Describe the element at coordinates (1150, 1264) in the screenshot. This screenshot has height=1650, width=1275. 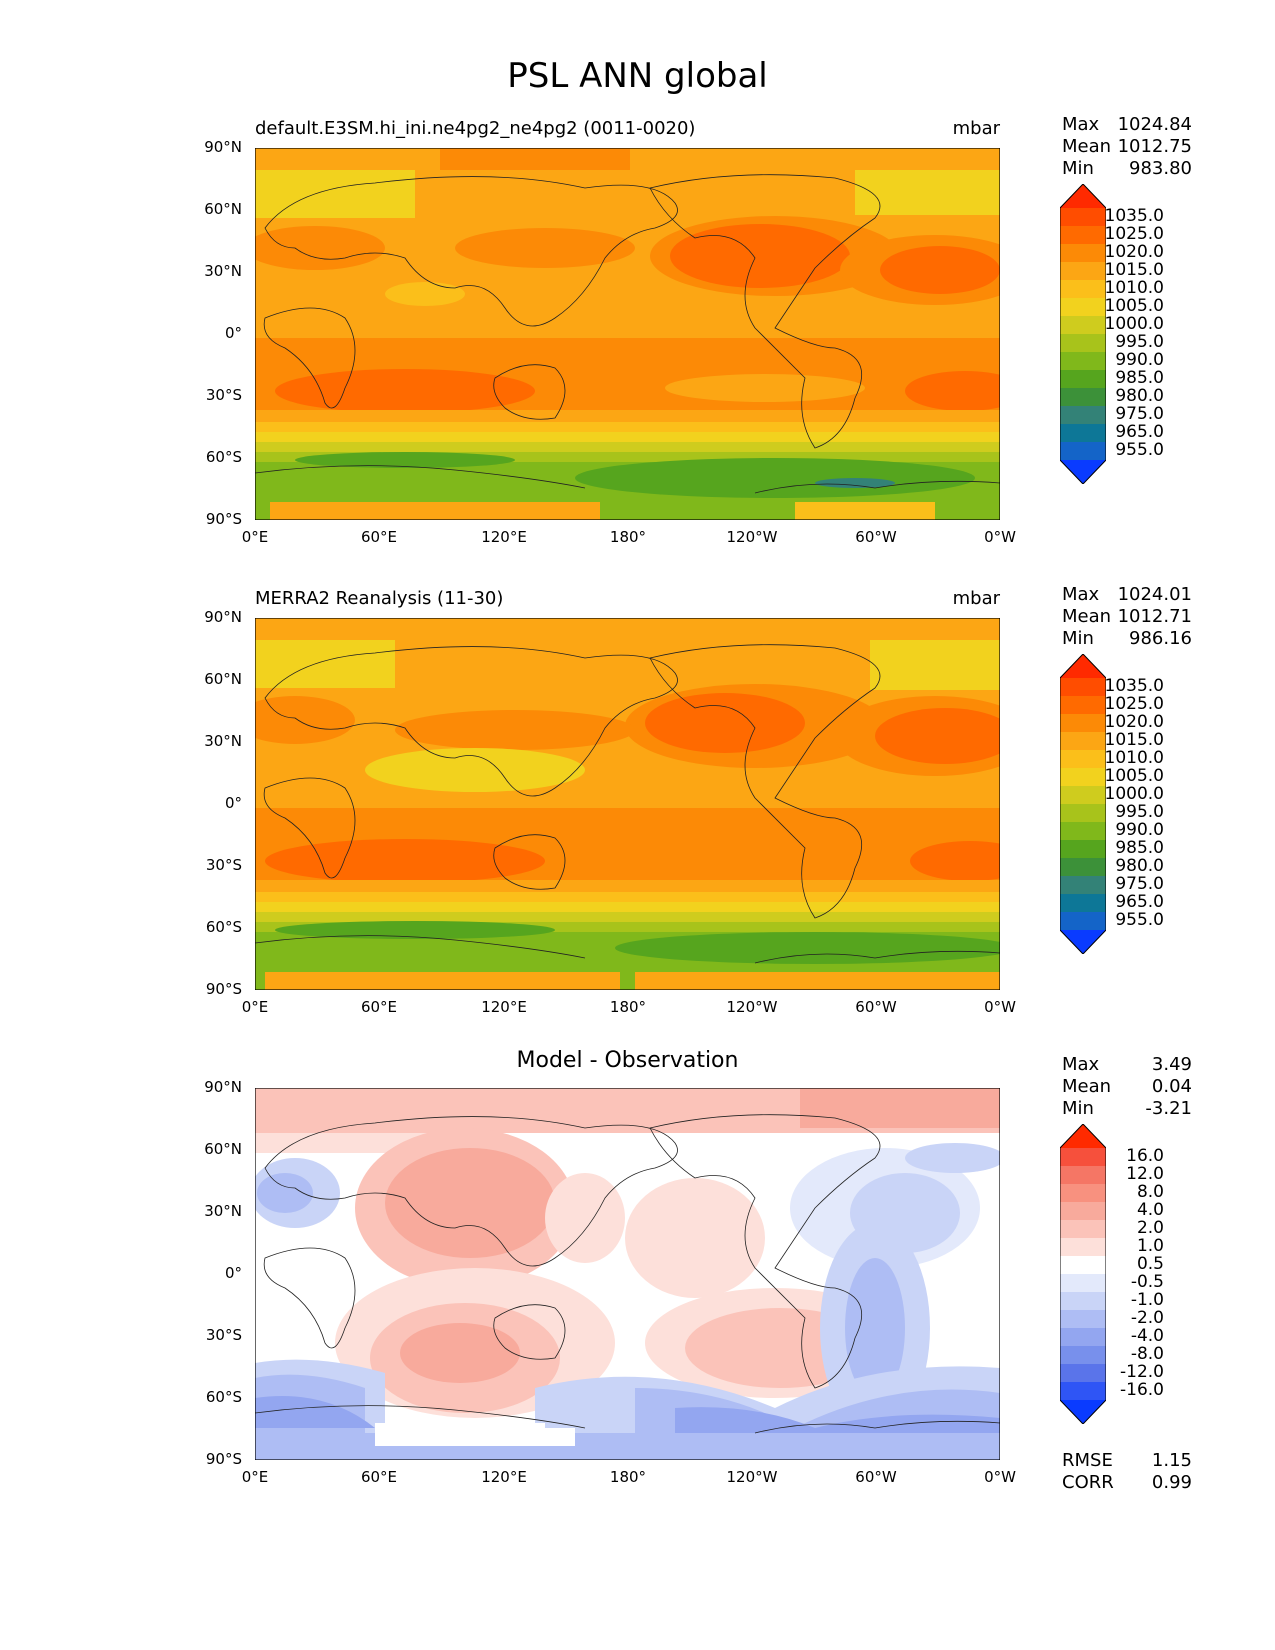
I see `colorbar-label: 0.5` at that location.